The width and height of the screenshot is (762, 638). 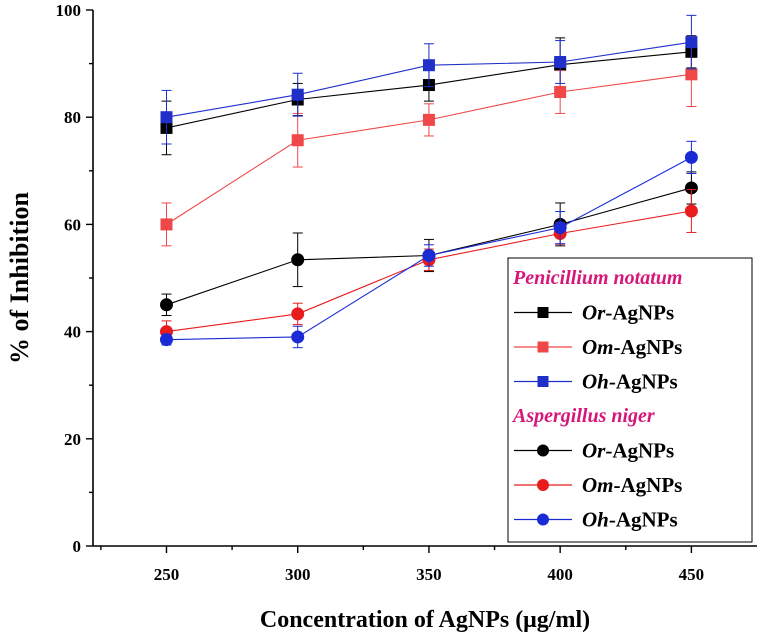 I want to click on y-tick-label: 40, so click(x=72, y=332).